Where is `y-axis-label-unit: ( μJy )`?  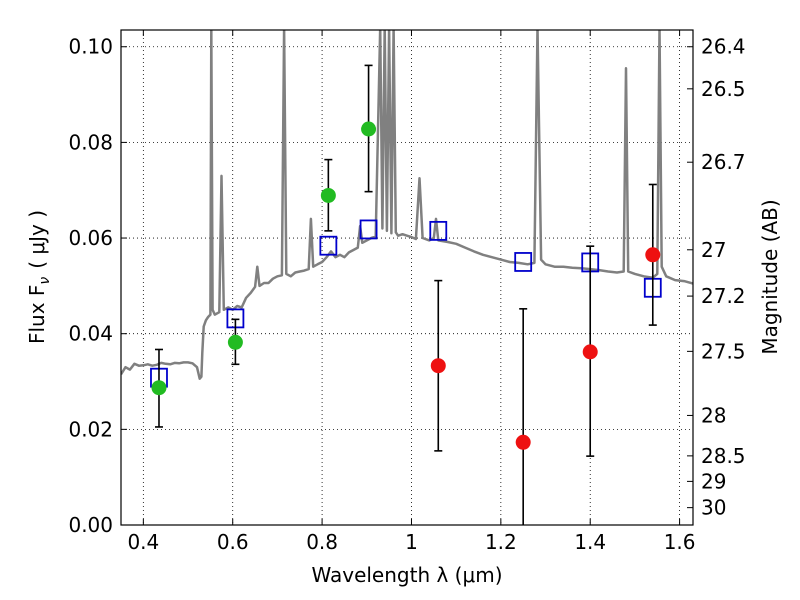
y-axis-label-unit: ( μJy ) is located at coordinates (37, 239).